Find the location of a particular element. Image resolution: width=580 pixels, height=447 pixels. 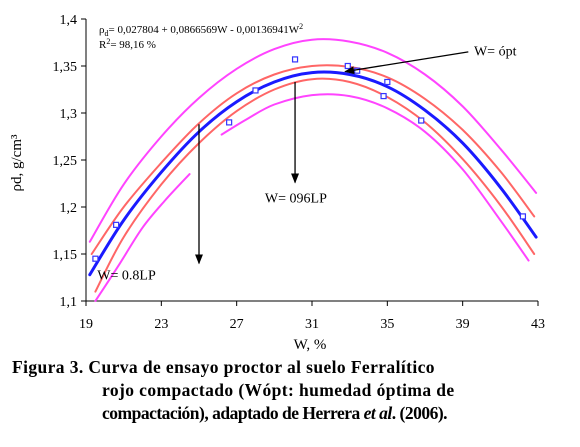

outer-band-lower-line is located at coordinates (142, 237).